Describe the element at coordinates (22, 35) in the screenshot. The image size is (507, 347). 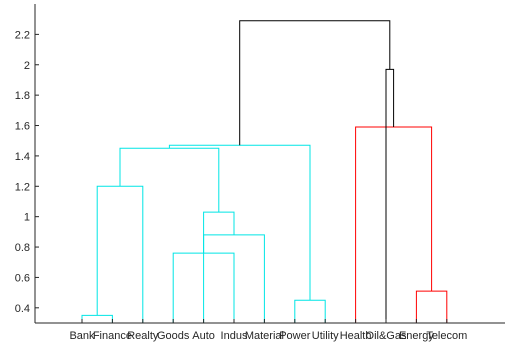
I see `y-tick-label: 2.2` at that location.